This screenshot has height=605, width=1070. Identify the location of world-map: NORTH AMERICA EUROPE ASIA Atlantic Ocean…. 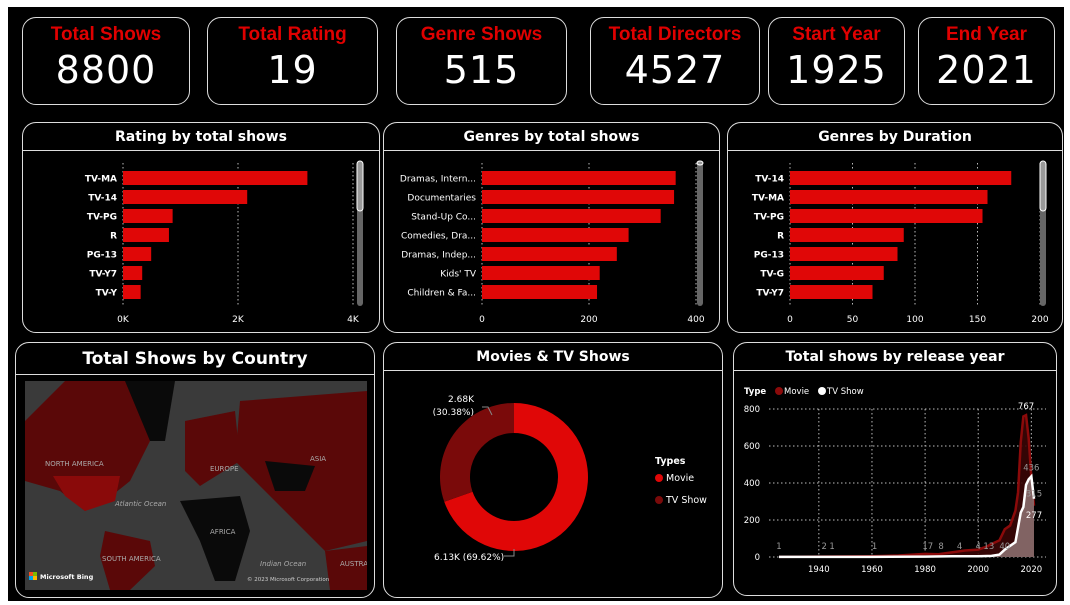
(196, 485).